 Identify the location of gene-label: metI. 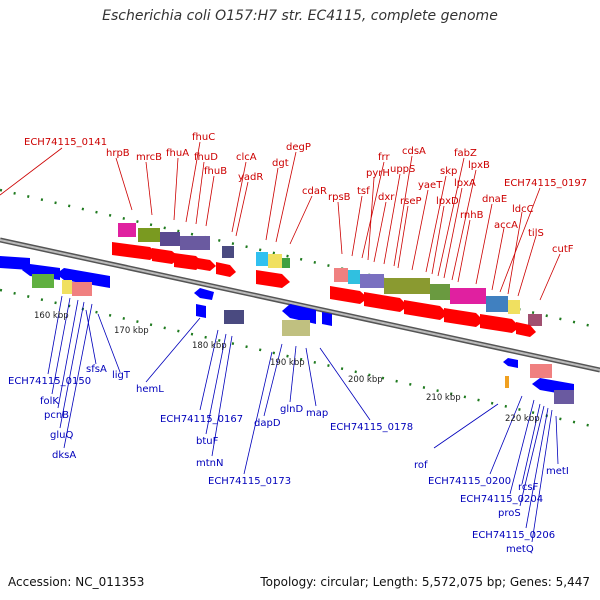
(557, 471).